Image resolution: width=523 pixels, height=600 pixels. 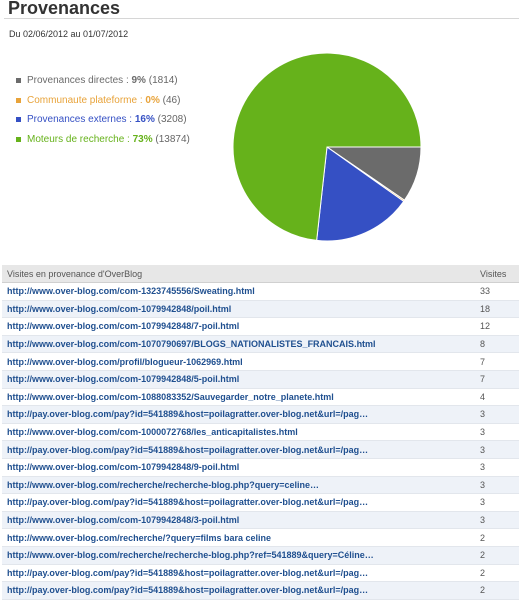 I want to click on column-header-visits: Visites, so click(x=497, y=274).